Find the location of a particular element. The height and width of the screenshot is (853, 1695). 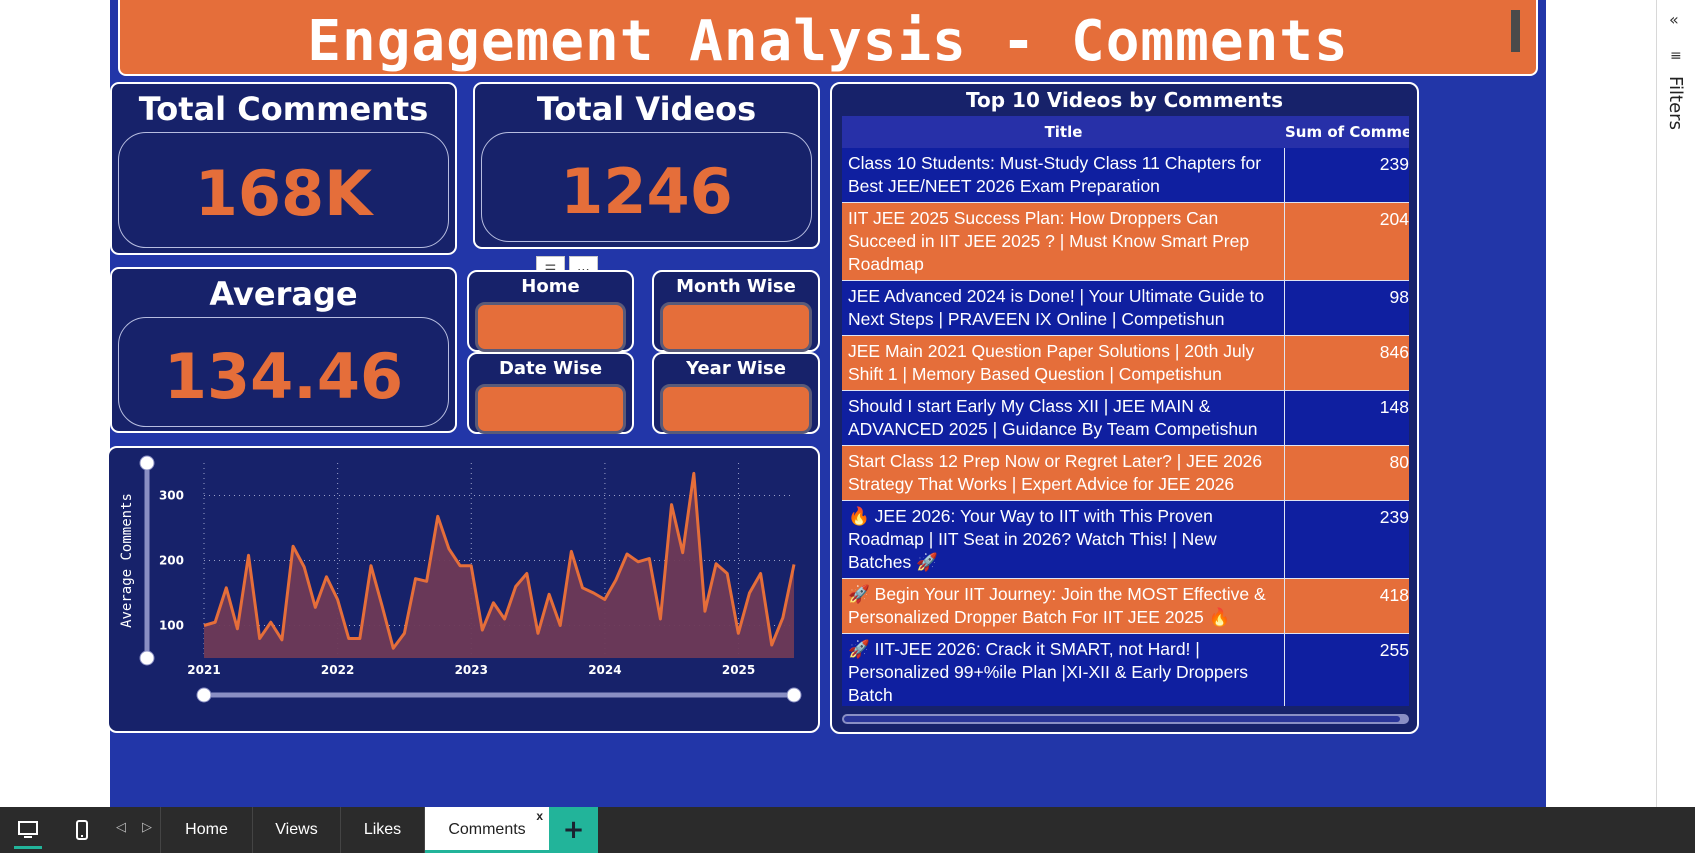

series-area-fill is located at coordinates (499, 565).